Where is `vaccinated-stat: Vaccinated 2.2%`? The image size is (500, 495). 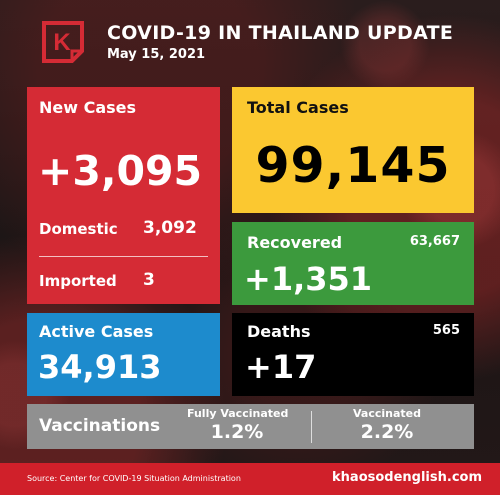 vaccinated-stat: Vaccinated 2.2% is located at coordinates (387, 425).